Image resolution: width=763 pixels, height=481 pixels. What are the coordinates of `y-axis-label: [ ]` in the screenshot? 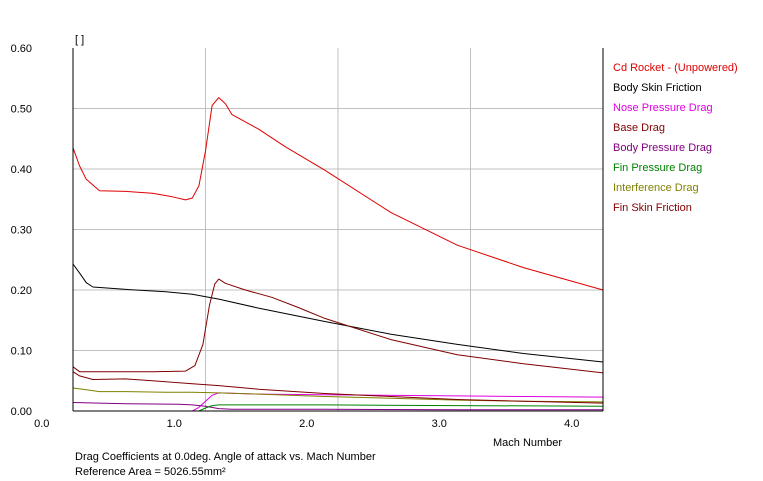 It's located at (79, 40).